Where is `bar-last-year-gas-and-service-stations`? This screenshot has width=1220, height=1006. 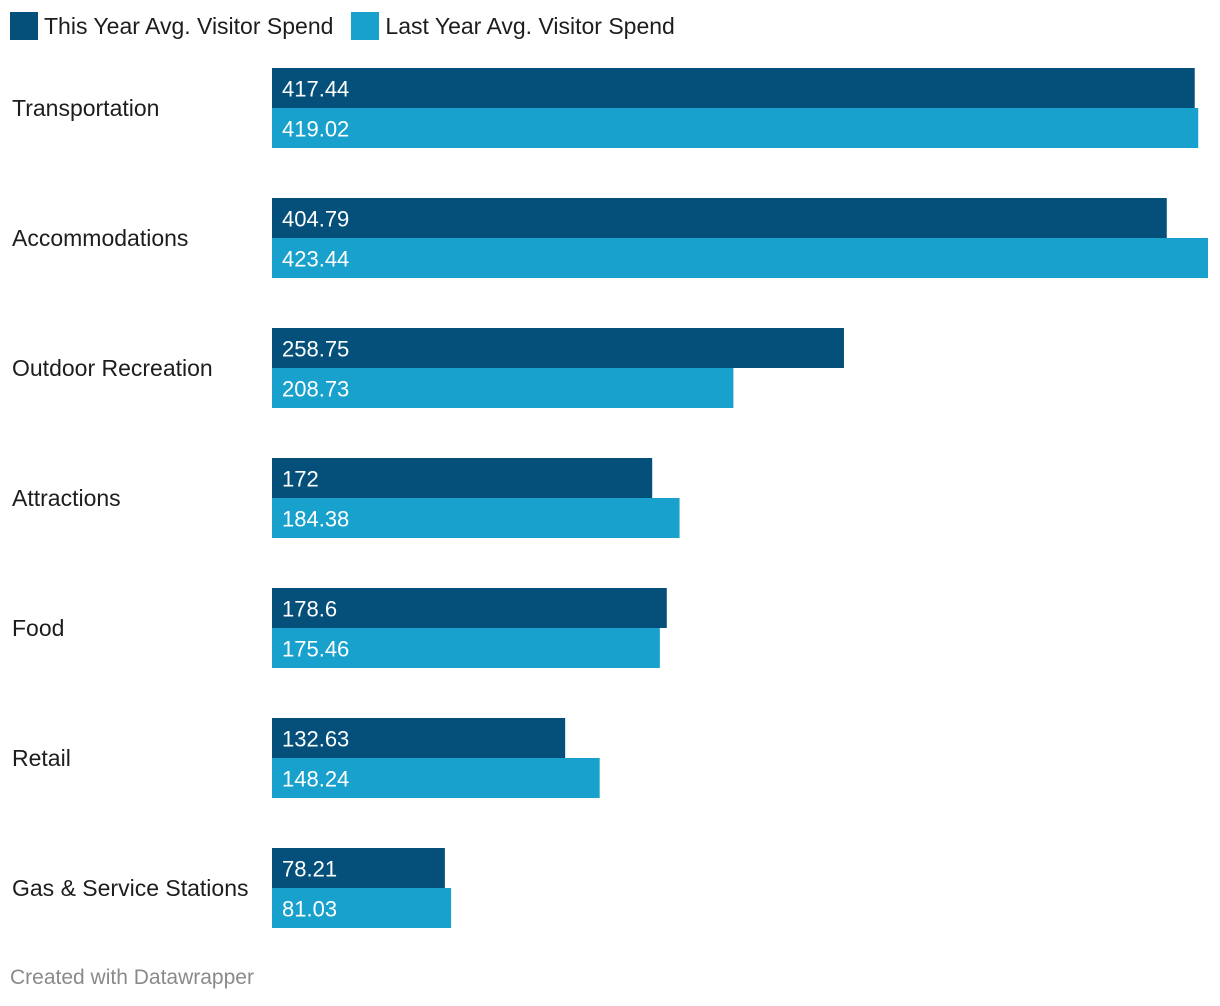
bar-last-year-gas-and-service-stations is located at coordinates (362, 908).